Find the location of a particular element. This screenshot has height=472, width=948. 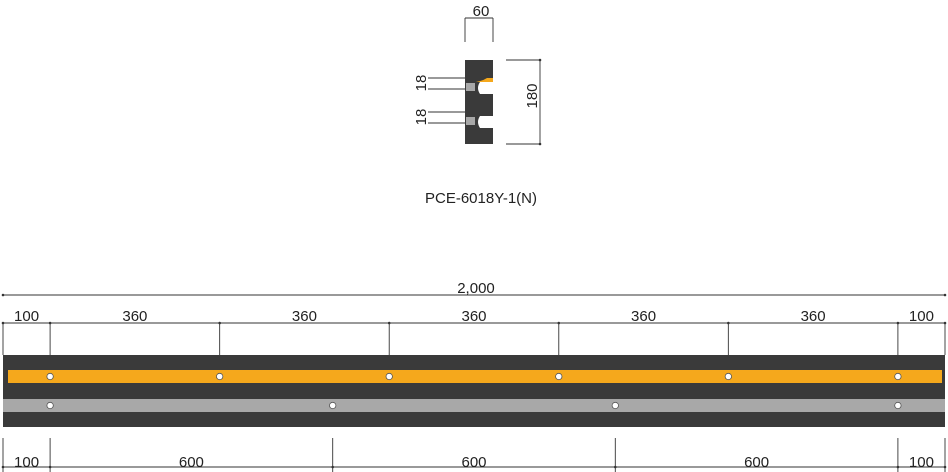

model-name: PCE-6018Y-1(N) is located at coordinates (481, 198).